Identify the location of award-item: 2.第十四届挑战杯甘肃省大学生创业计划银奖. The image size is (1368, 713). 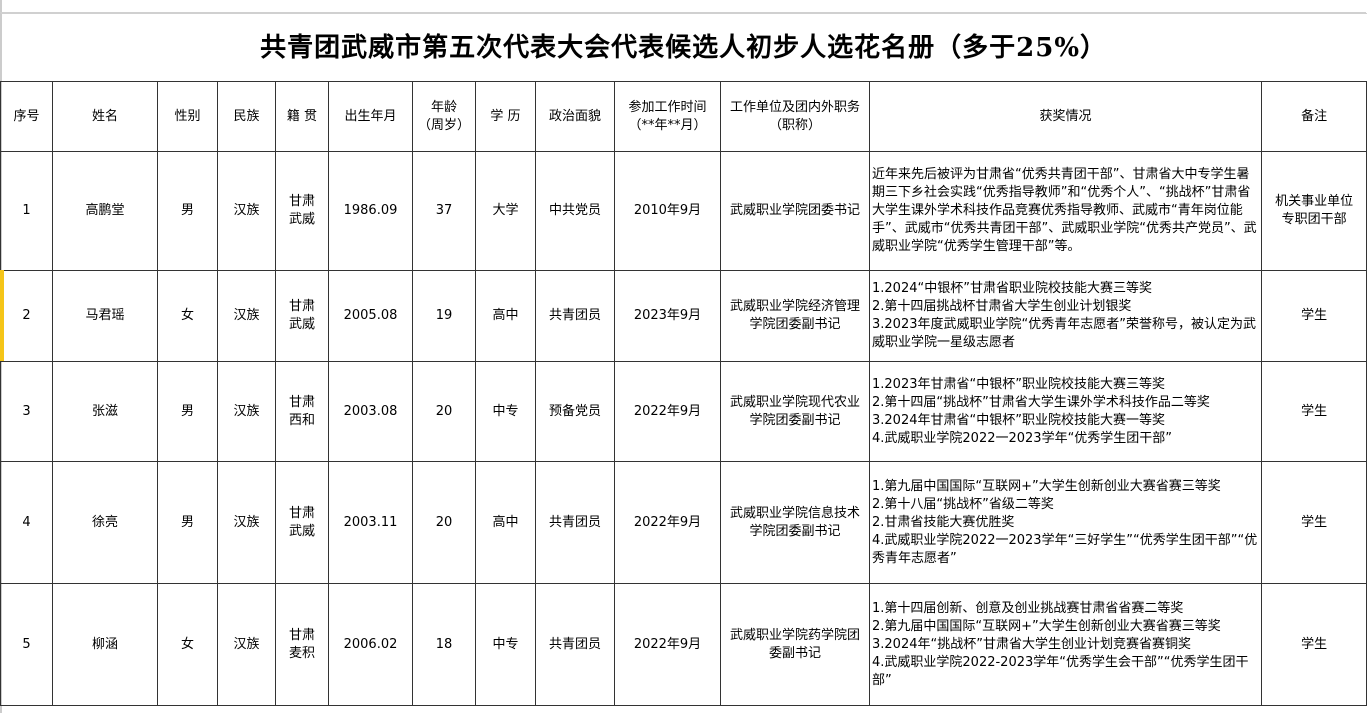
(1002, 306).